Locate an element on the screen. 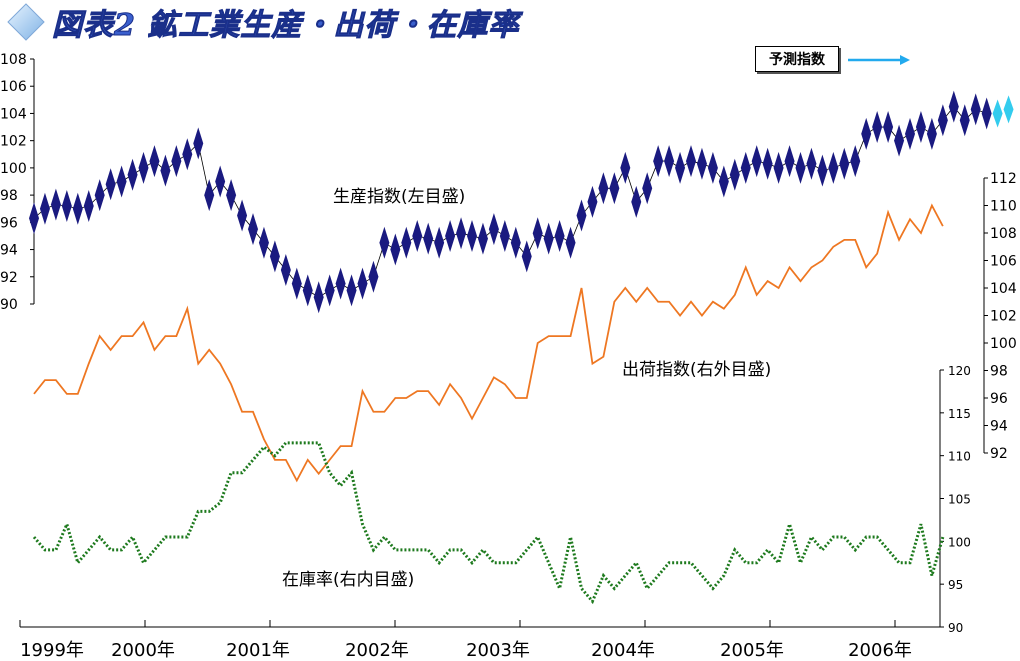 The width and height of the screenshot is (1020, 661). series-annotation: 在庫率(右内目盛) is located at coordinates (348, 580).